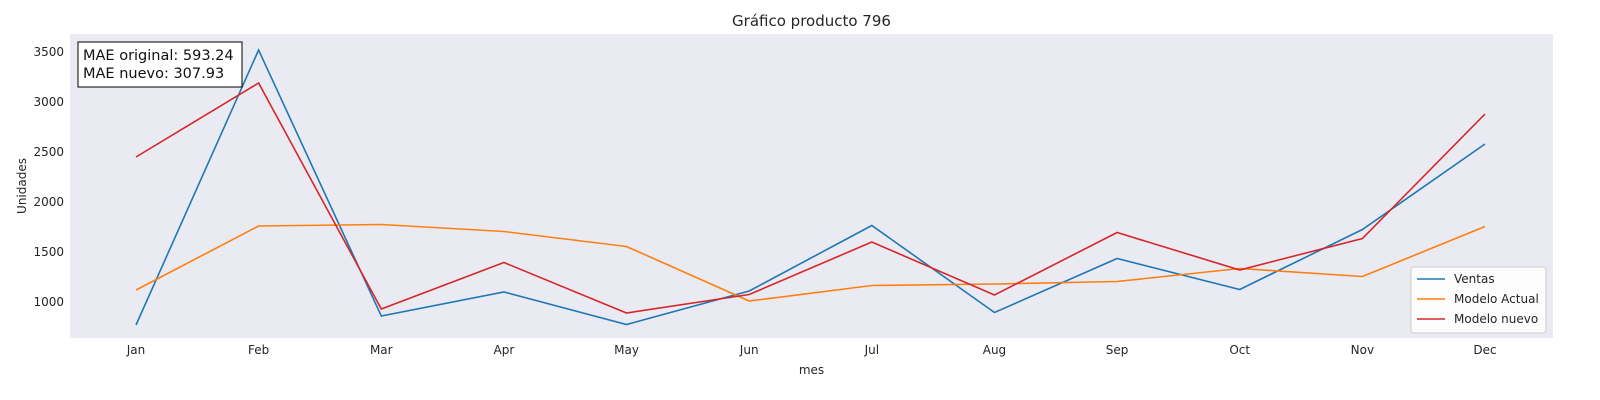 The height and width of the screenshot is (400, 1600). Describe the element at coordinates (1496, 299) in the screenshot. I see `legend-label: Modelo Actual` at that location.